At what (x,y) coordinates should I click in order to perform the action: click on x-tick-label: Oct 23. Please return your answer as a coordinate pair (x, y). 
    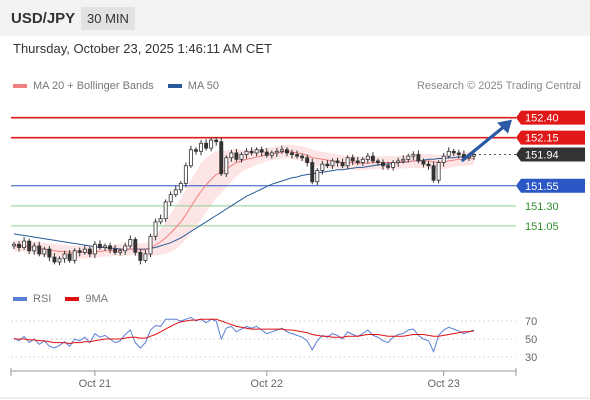
    Looking at the image, I should click on (443, 384).